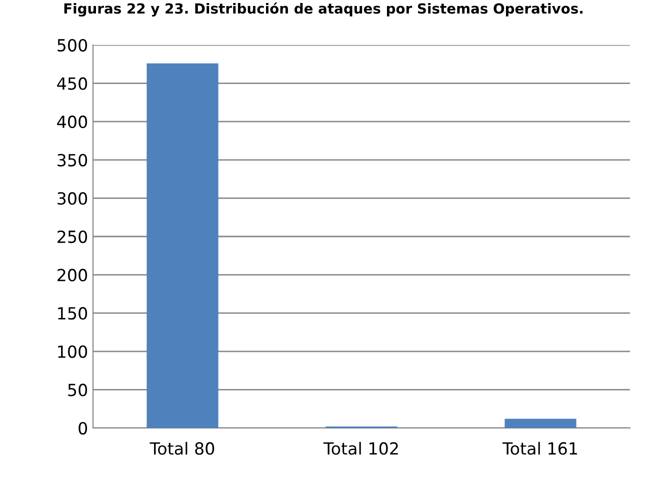 The width and height of the screenshot is (647, 488). What do you see at coordinates (539, 448) in the screenshot?
I see `x-tick-label: Total 161` at bounding box center [539, 448].